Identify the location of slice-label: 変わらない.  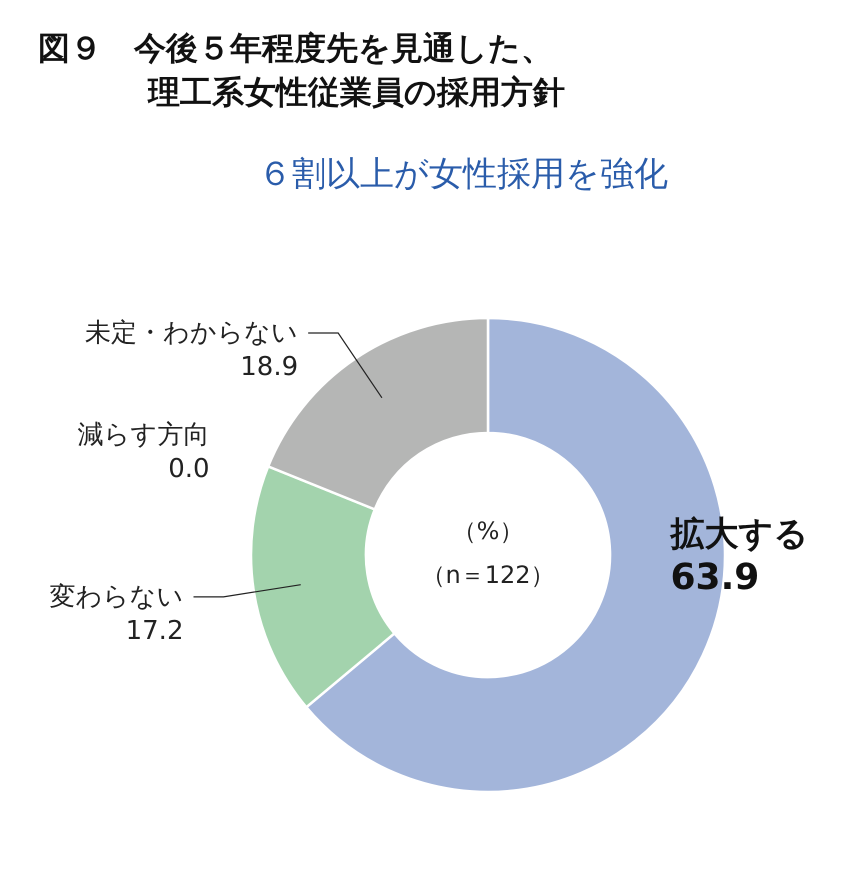
(116, 597).